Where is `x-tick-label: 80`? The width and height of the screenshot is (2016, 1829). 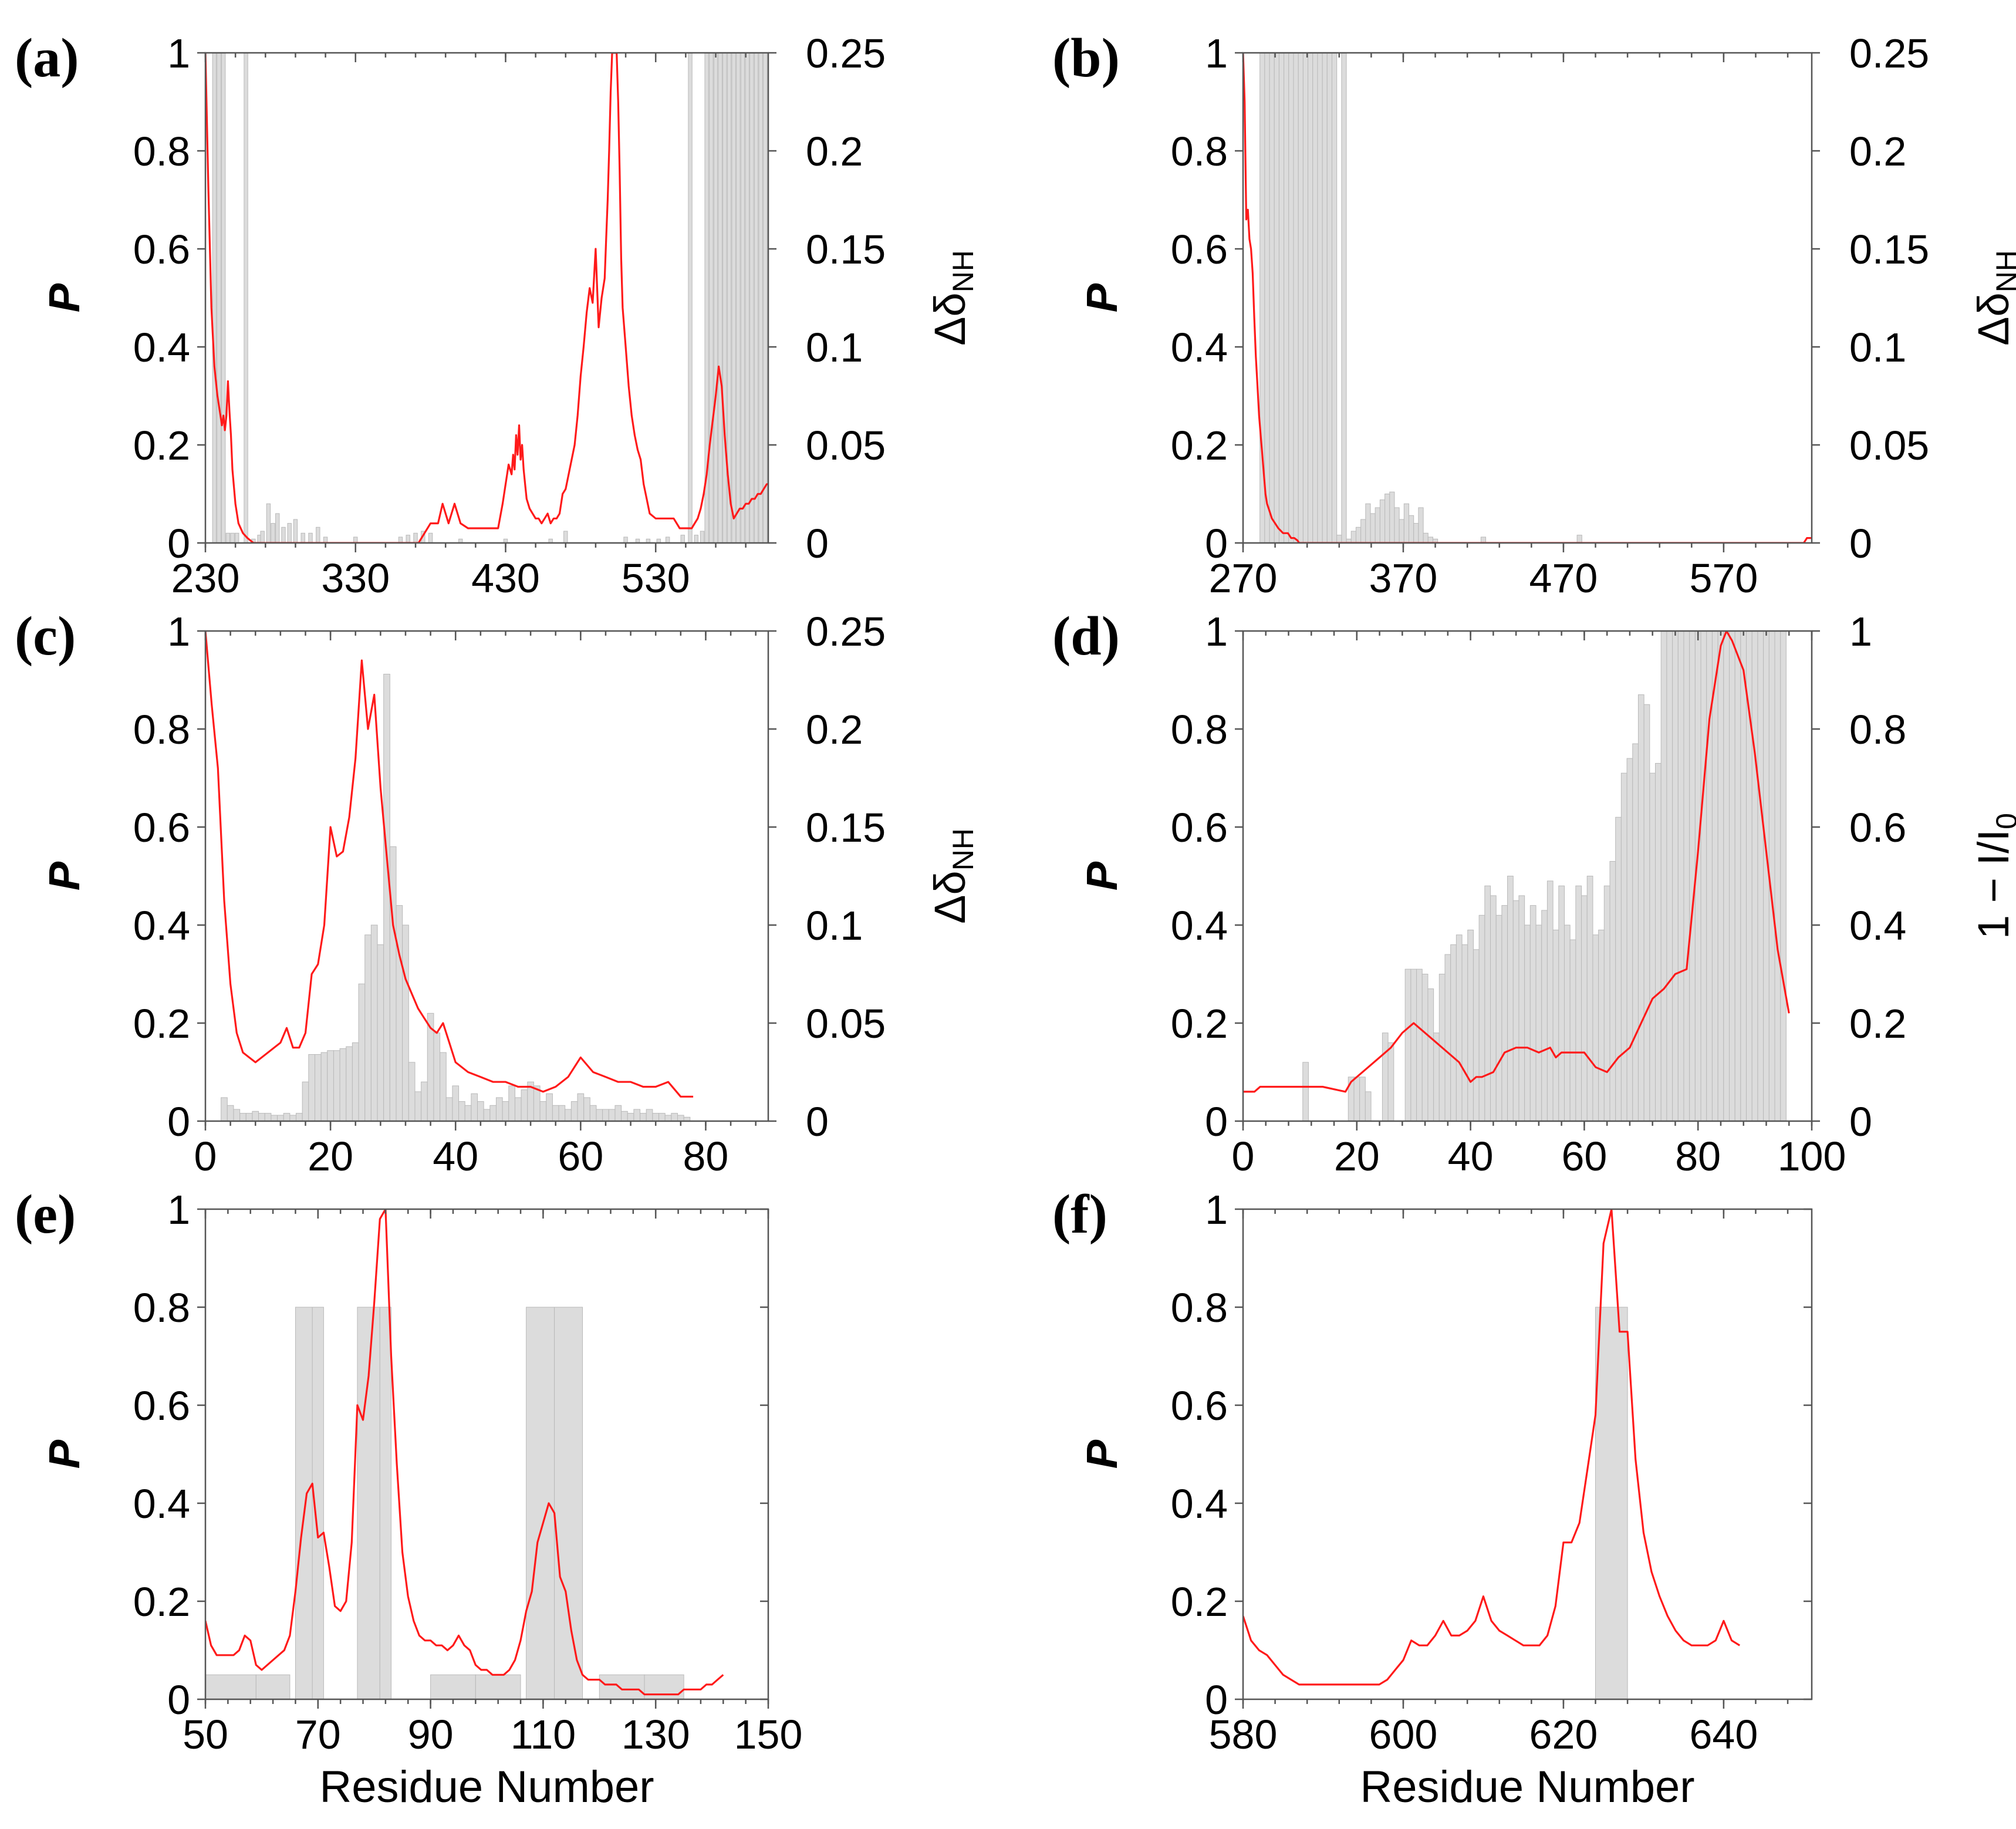 x-tick-label: 80 is located at coordinates (706, 1156).